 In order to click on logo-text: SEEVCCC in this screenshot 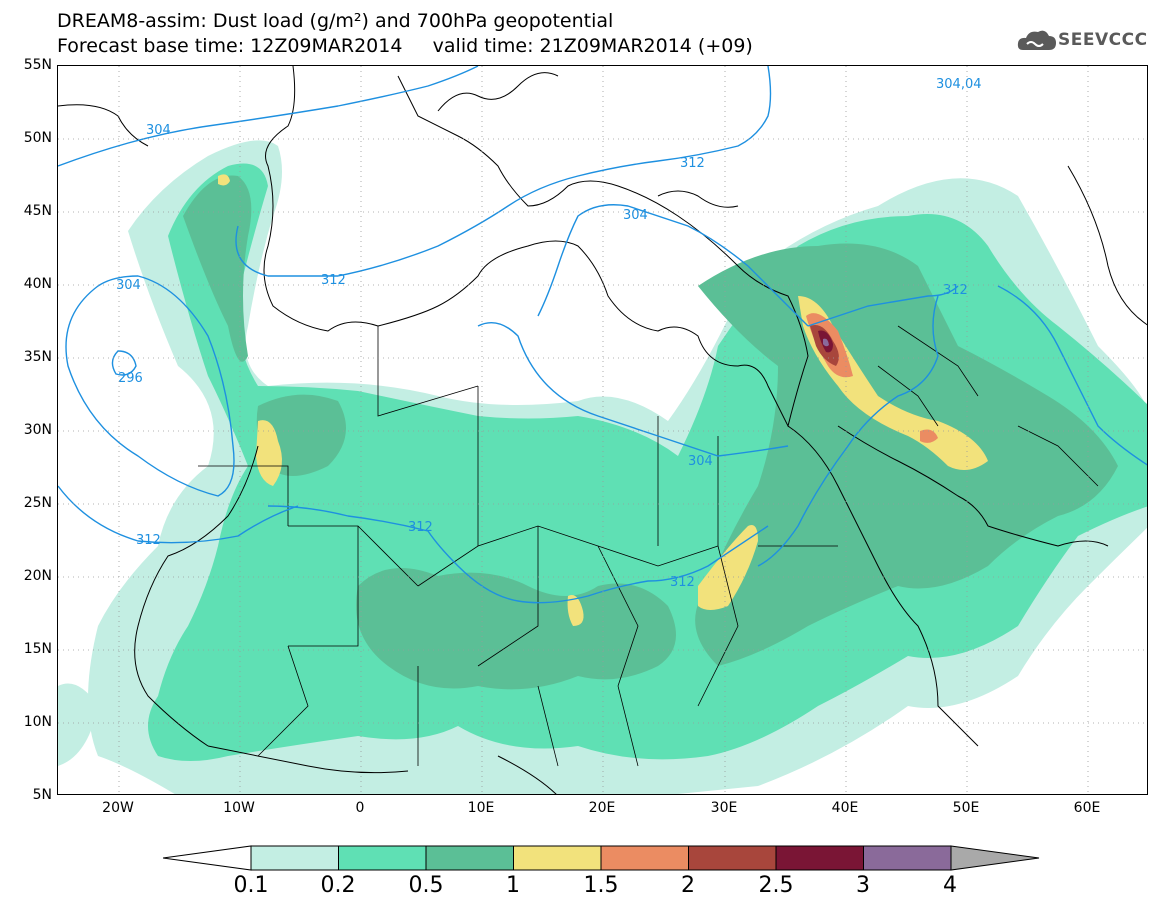, I will do `click(1103, 40)`.